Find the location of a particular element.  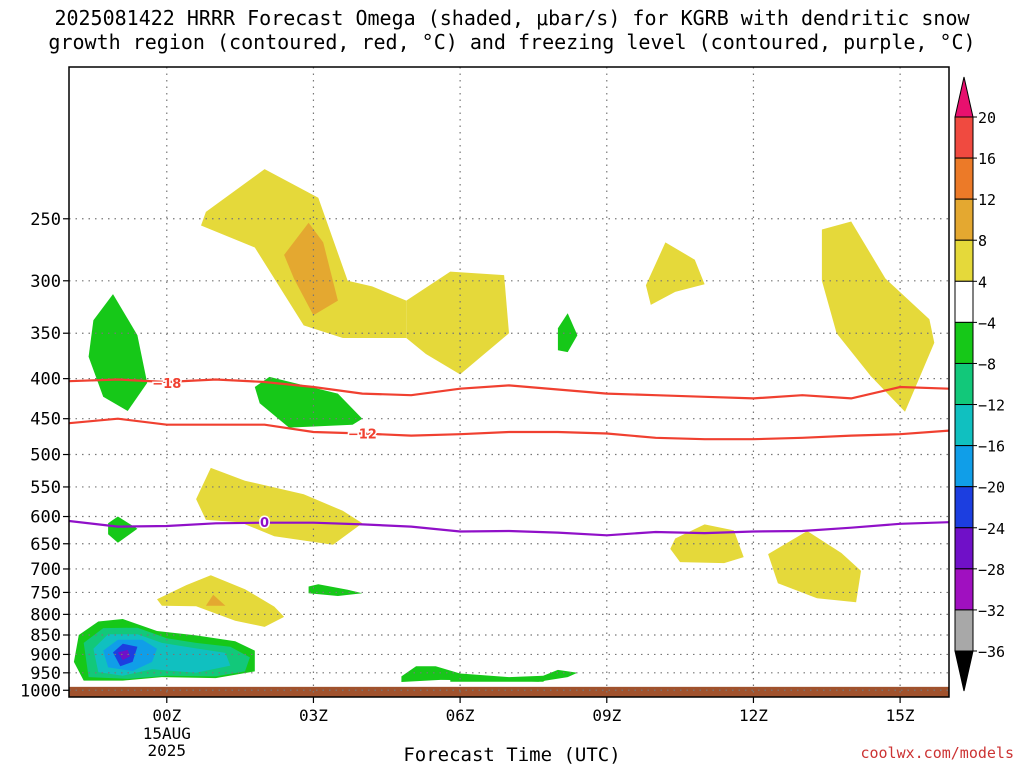

colorbar-label-4: 4 is located at coordinates (982, 282).